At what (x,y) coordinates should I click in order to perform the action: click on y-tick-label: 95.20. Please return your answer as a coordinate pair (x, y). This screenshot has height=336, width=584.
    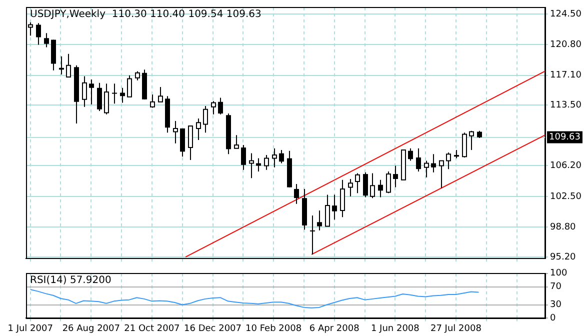
    Looking at the image, I should click on (563, 257).